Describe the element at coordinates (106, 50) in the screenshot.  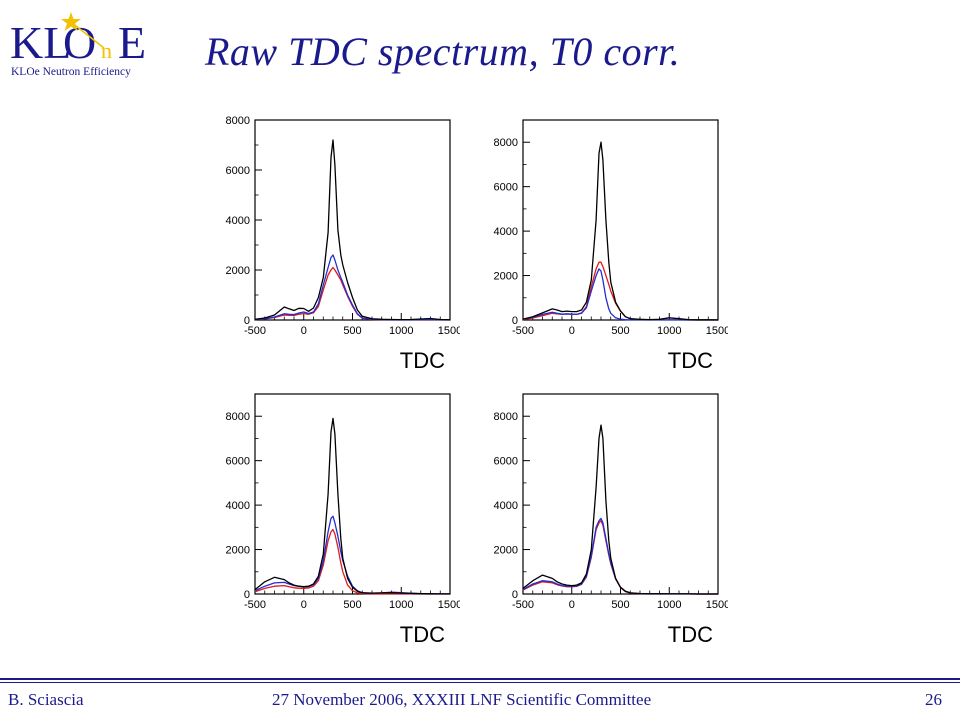
I see `logo-letter-n: n` at that location.